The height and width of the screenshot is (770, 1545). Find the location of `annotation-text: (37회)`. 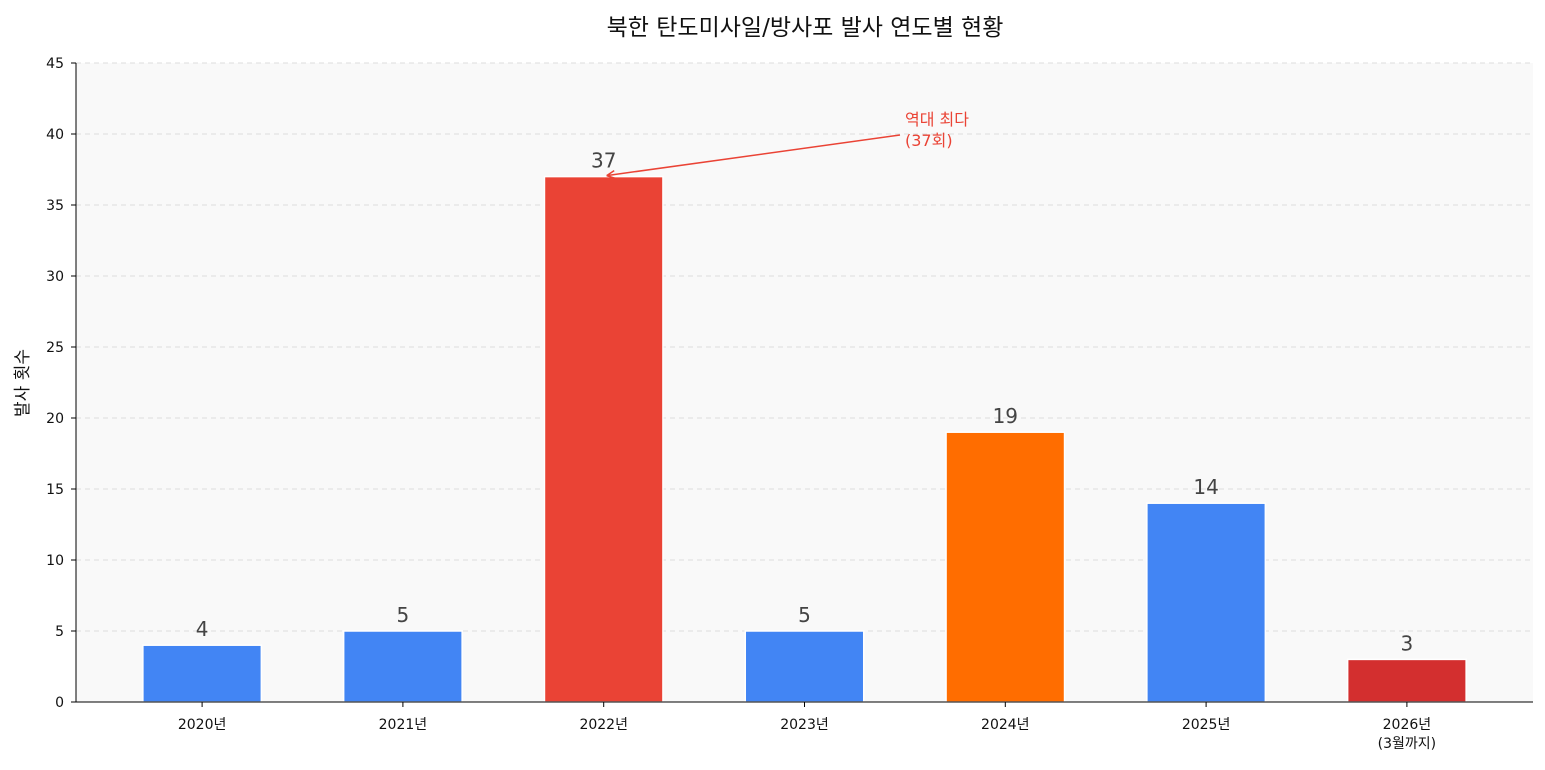

annotation-text: (37회) is located at coordinates (929, 140).